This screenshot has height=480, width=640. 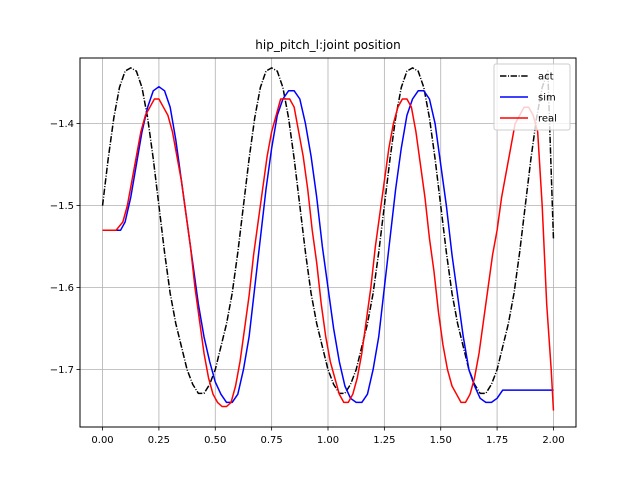 What do you see at coordinates (547, 119) in the screenshot?
I see `legend-label-real: real` at bounding box center [547, 119].